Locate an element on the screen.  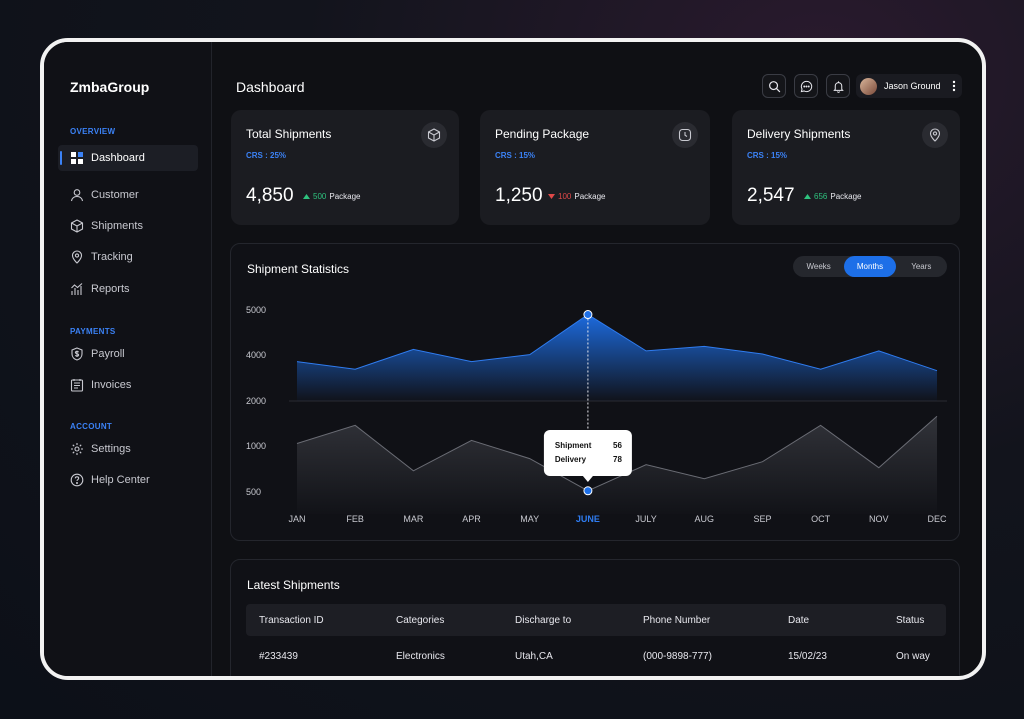
notifications-button is located at coordinates (838, 86).